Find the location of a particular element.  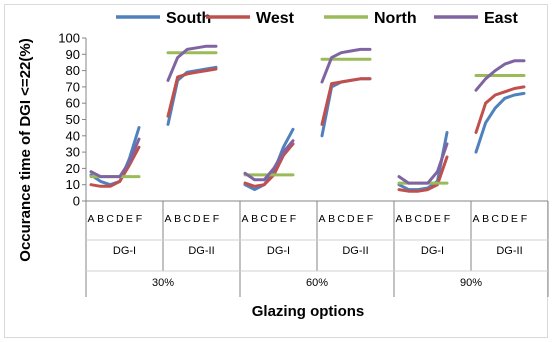

y-tick-label: 40 is located at coordinates (73, 135).